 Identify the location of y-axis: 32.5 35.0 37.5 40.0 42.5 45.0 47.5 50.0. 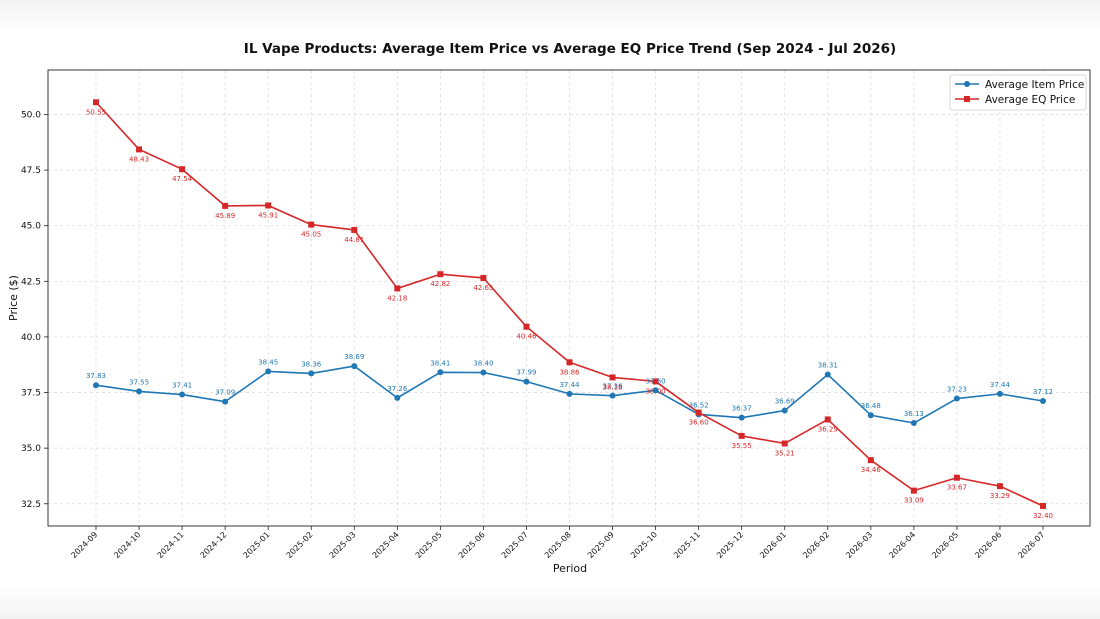
(34, 310).